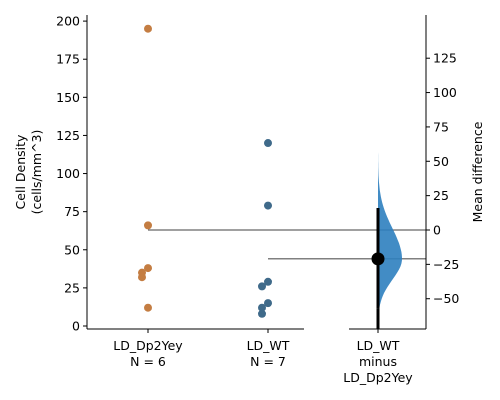 The height and width of the screenshot is (400, 500). What do you see at coordinates (442, 172) in the screenshot?
I see `right-y-axis: −50 −25 0 25 50 75 100 125` at bounding box center [442, 172].